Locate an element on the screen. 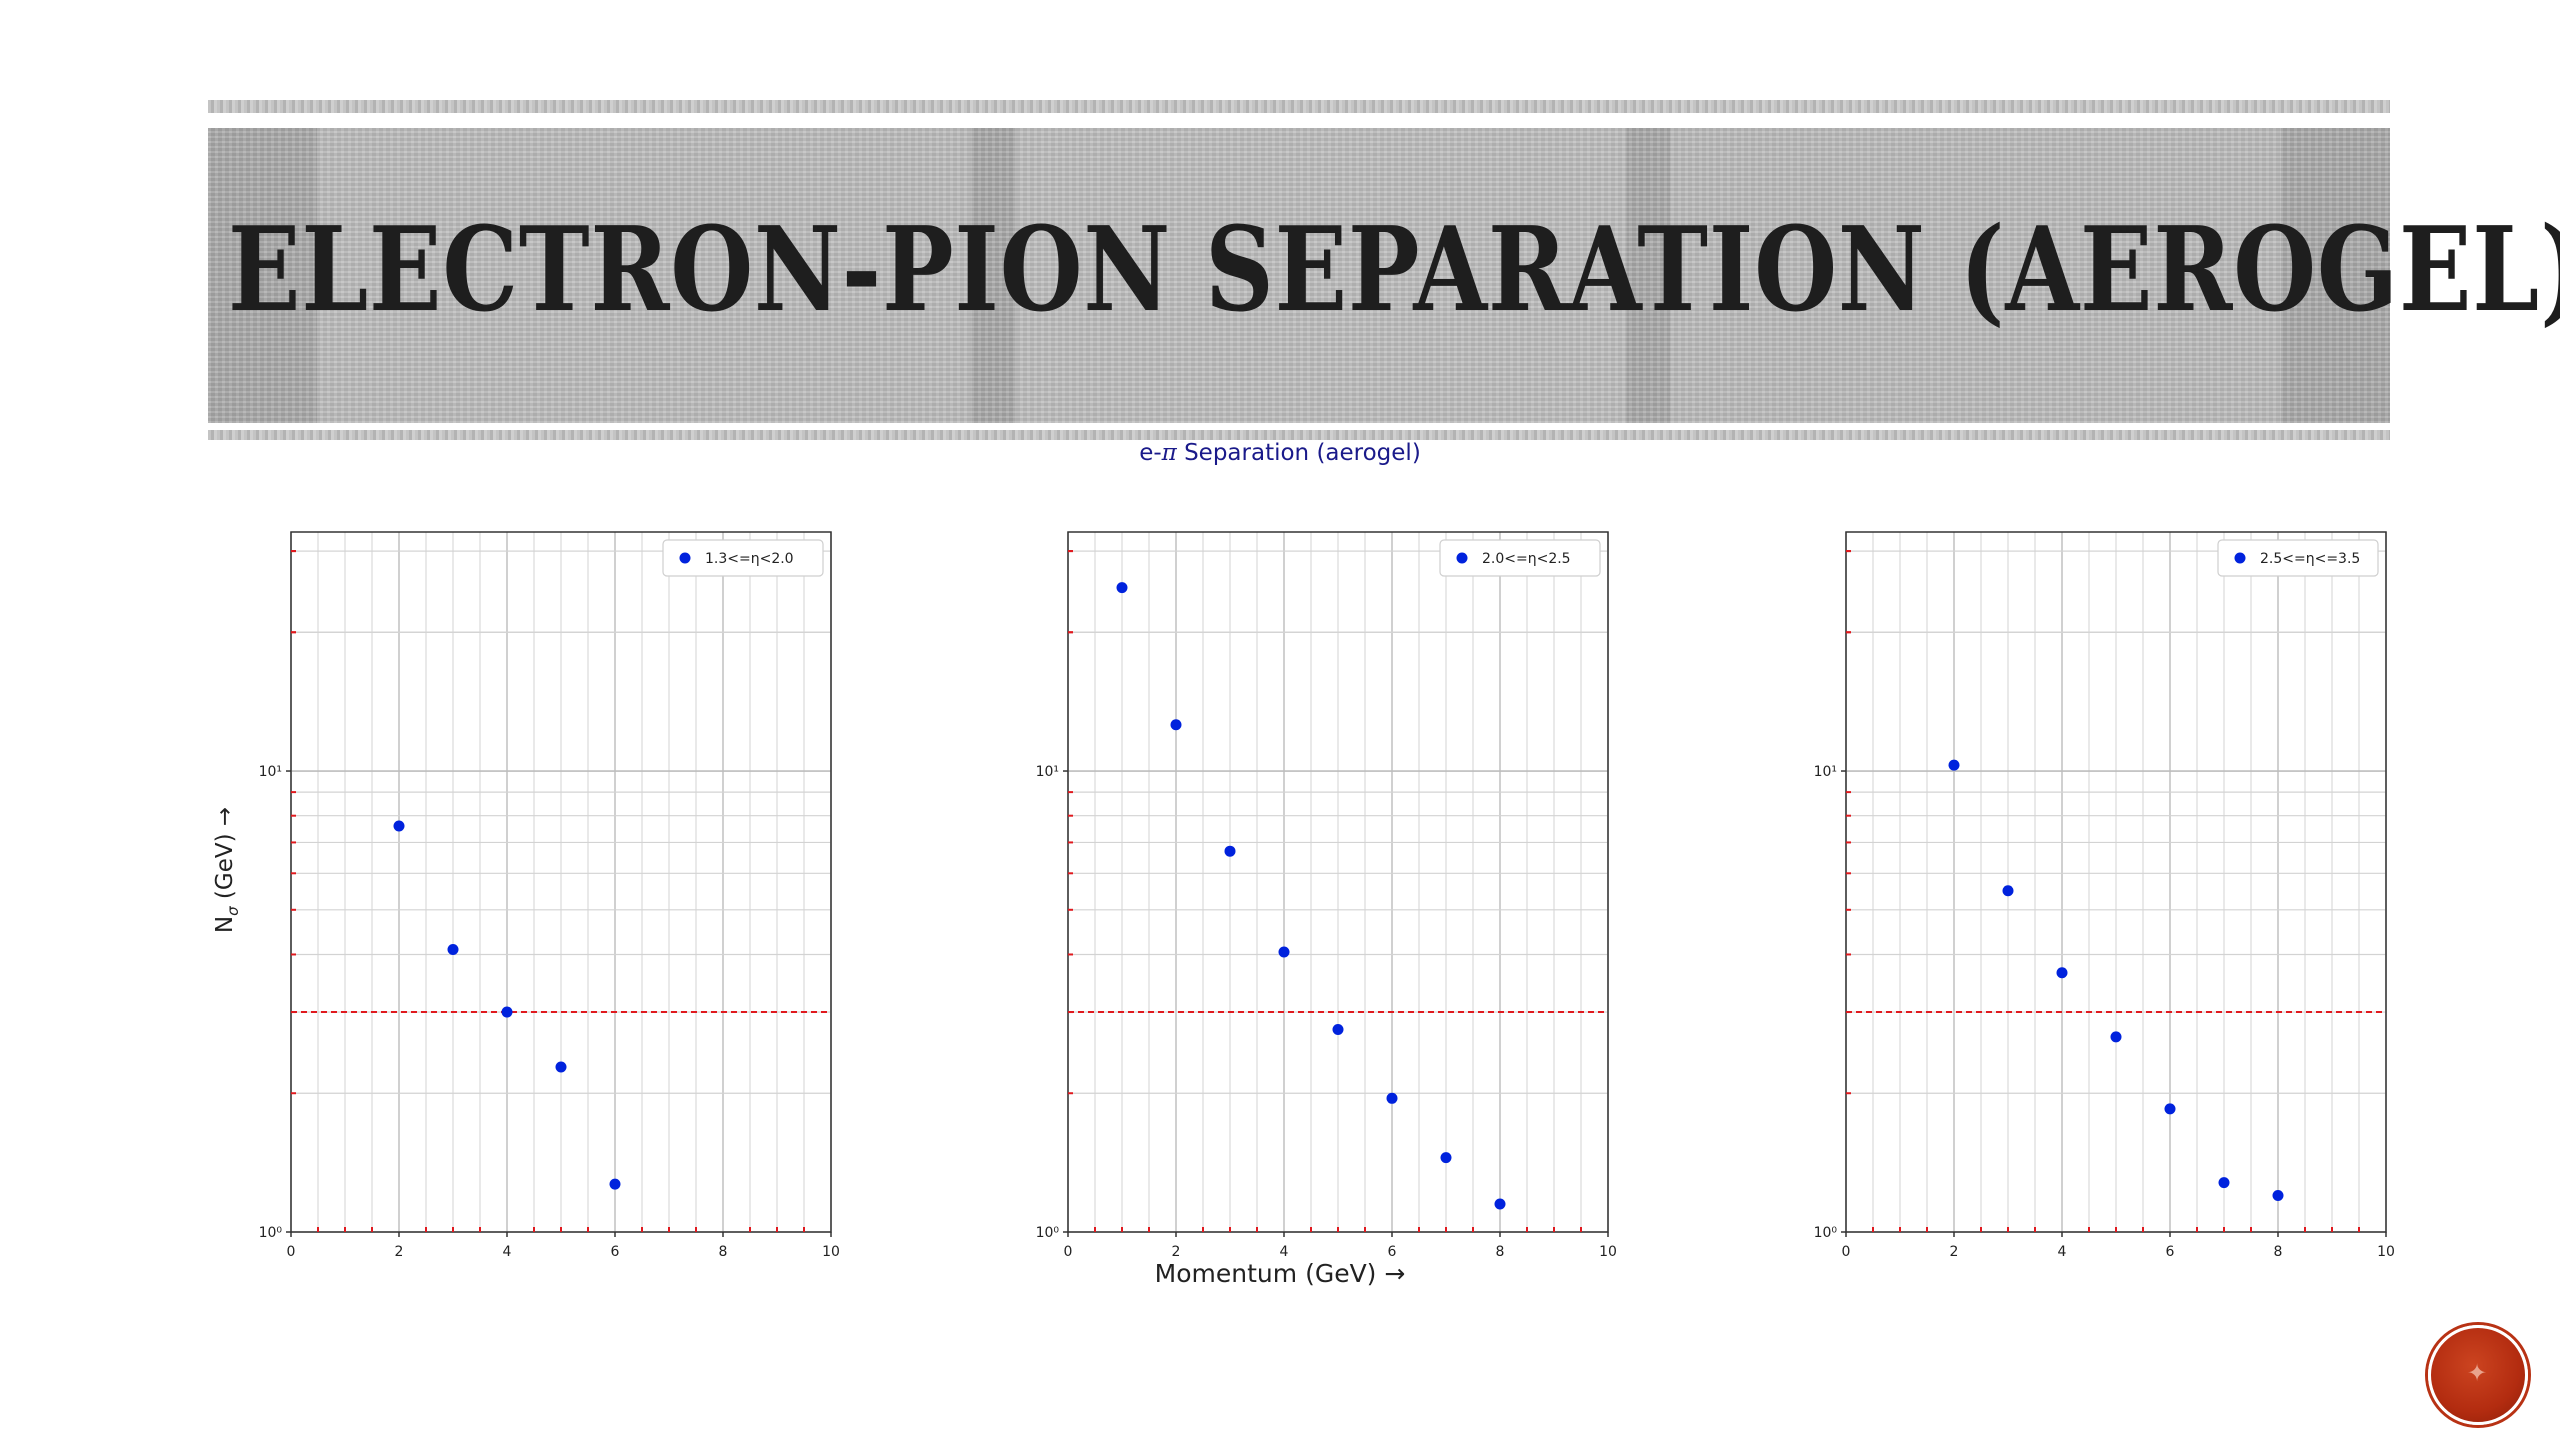  chart-panel-1: 0 2 4 6 8 10 10⁰ 10¹ 1.3<=η<2.0 is located at coordinates (549, 895).